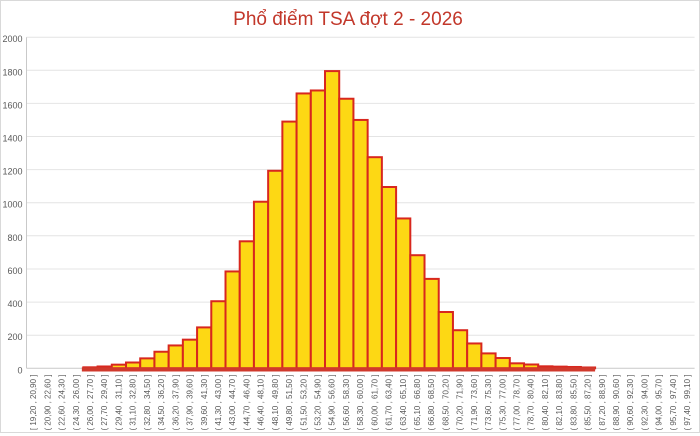  I want to click on svg-text: ( 36,20 , 37,90 ], so click(175, 403).